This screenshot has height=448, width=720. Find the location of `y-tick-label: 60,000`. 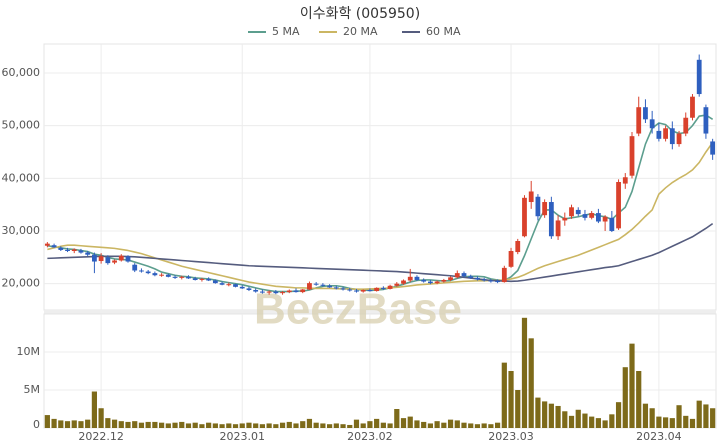

y-tick-label: 60,000 is located at coordinates (21, 72).